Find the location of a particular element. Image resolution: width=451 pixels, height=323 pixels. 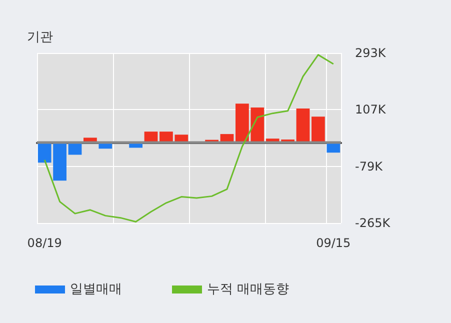

y-tick-label: 293K is located at coordinates (371, 53).